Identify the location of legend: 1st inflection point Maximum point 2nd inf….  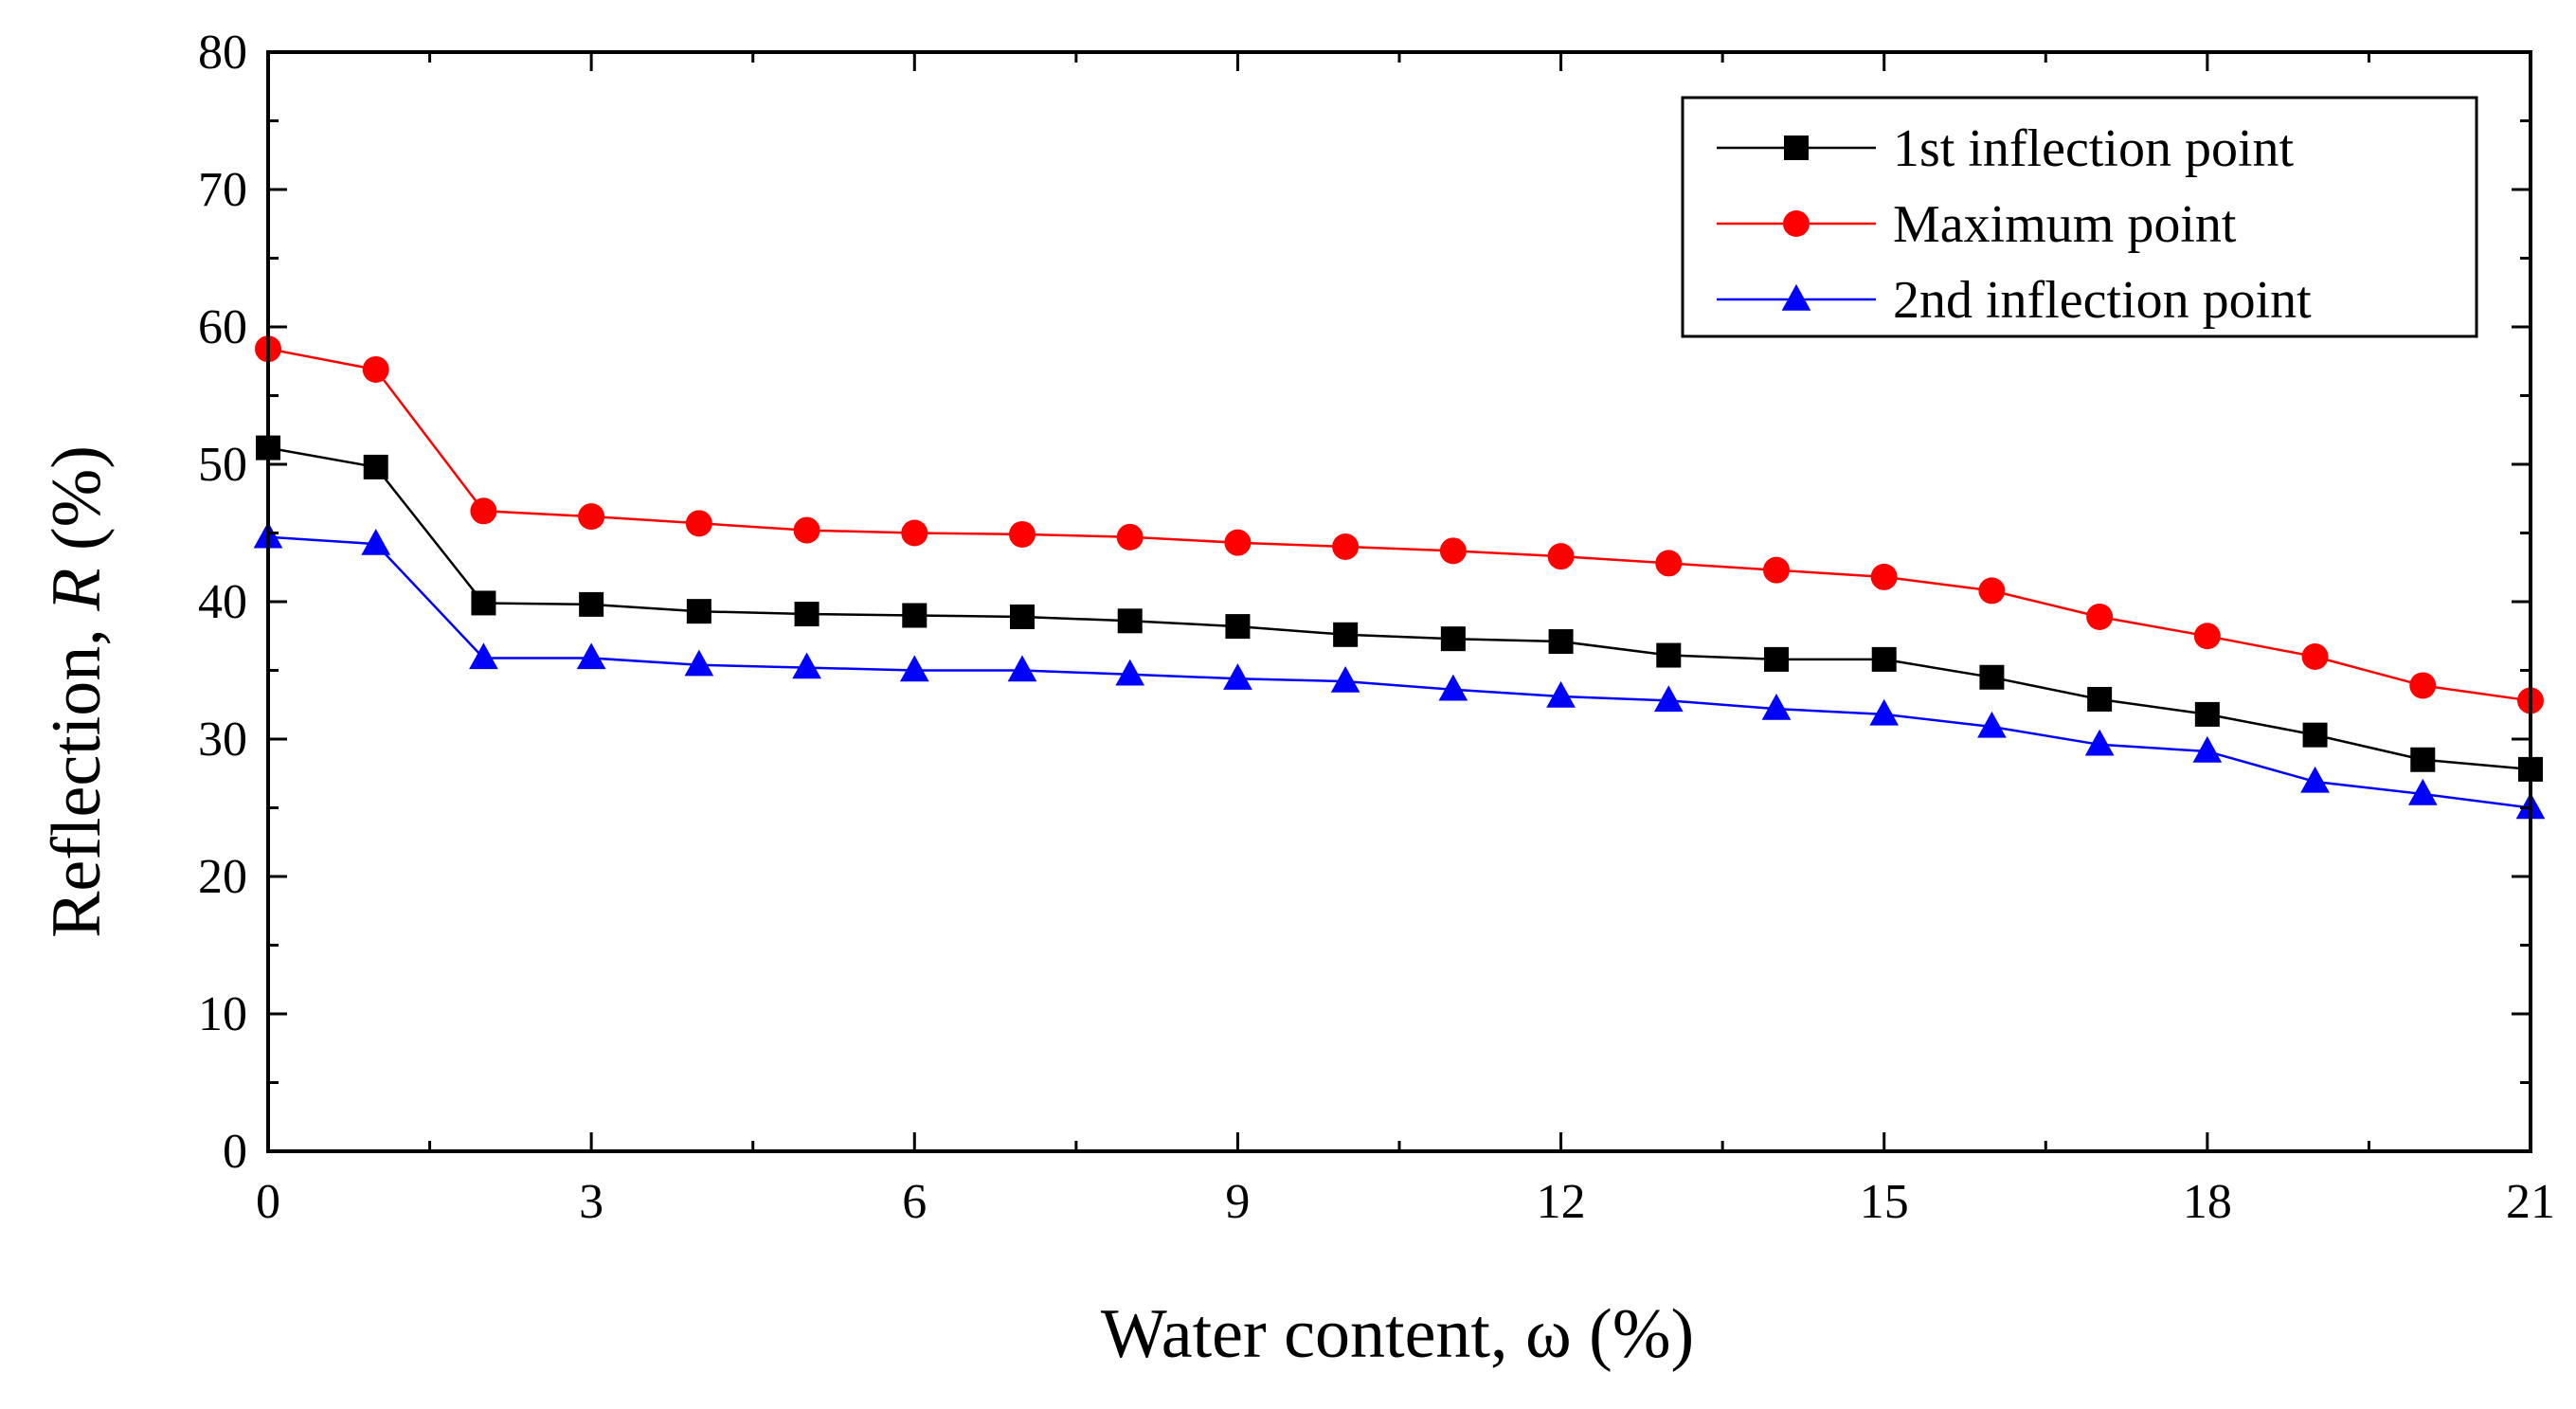
(2079, 217).